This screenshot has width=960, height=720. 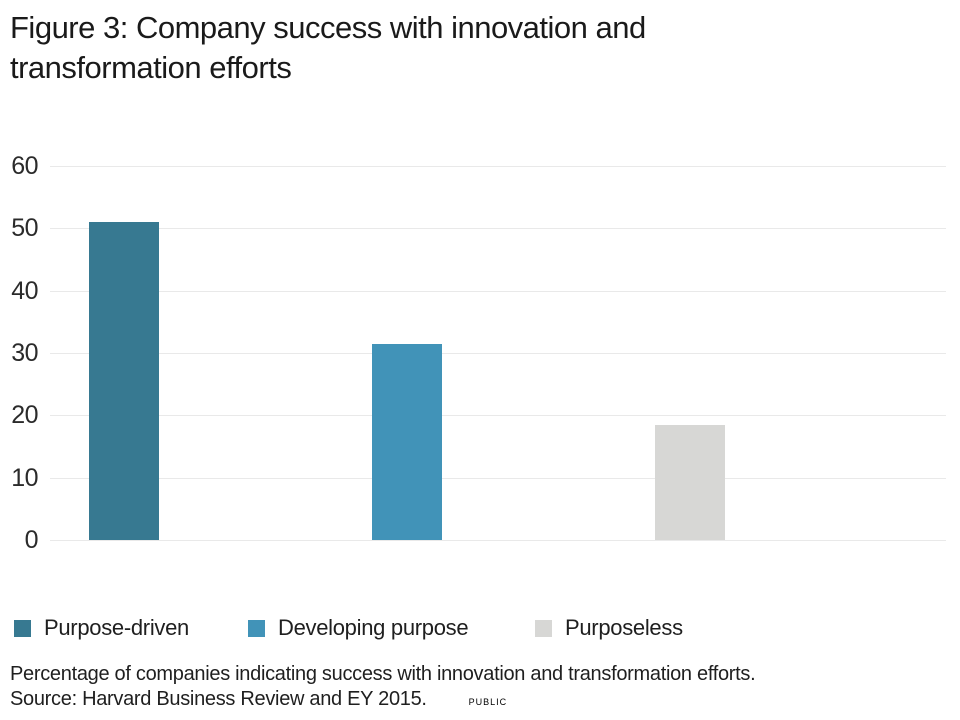 What do you see at coordinates (116, 627) in the screenshot?
I see `legend-label-purpose-driven: Purpose-driven` at bounding box center [116, 627].